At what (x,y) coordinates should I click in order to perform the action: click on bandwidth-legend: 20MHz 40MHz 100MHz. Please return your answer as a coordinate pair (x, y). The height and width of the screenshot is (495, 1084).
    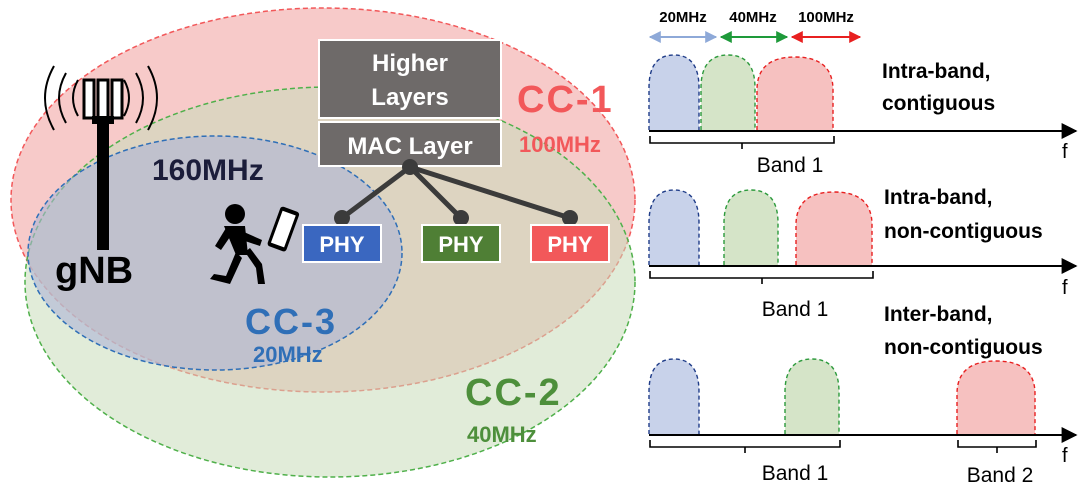
    Looking at the image, I should click on (755, 26).